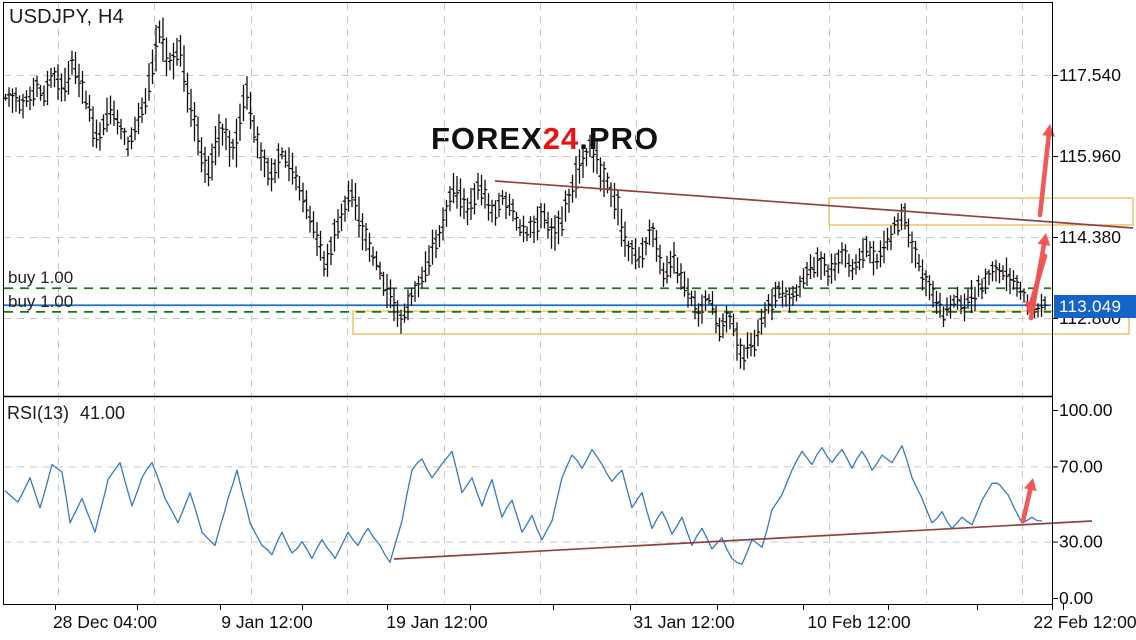  Describe the element at coordinates (1090, 75) in the screenshot. I see `price-axis-label: 117.540` at that location.